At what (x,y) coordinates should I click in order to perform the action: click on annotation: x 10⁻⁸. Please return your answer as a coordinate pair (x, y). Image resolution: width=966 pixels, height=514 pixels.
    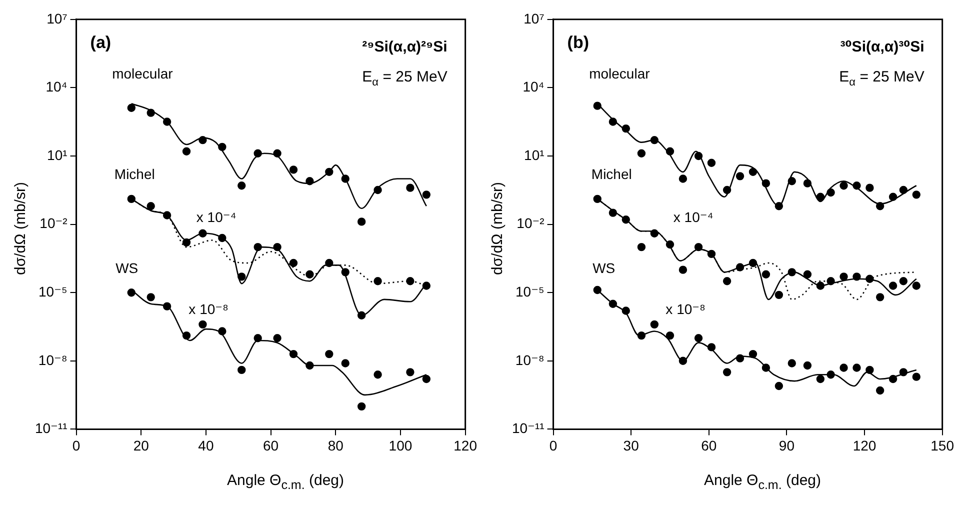
    Looking at the image, I should click on (686, 309).